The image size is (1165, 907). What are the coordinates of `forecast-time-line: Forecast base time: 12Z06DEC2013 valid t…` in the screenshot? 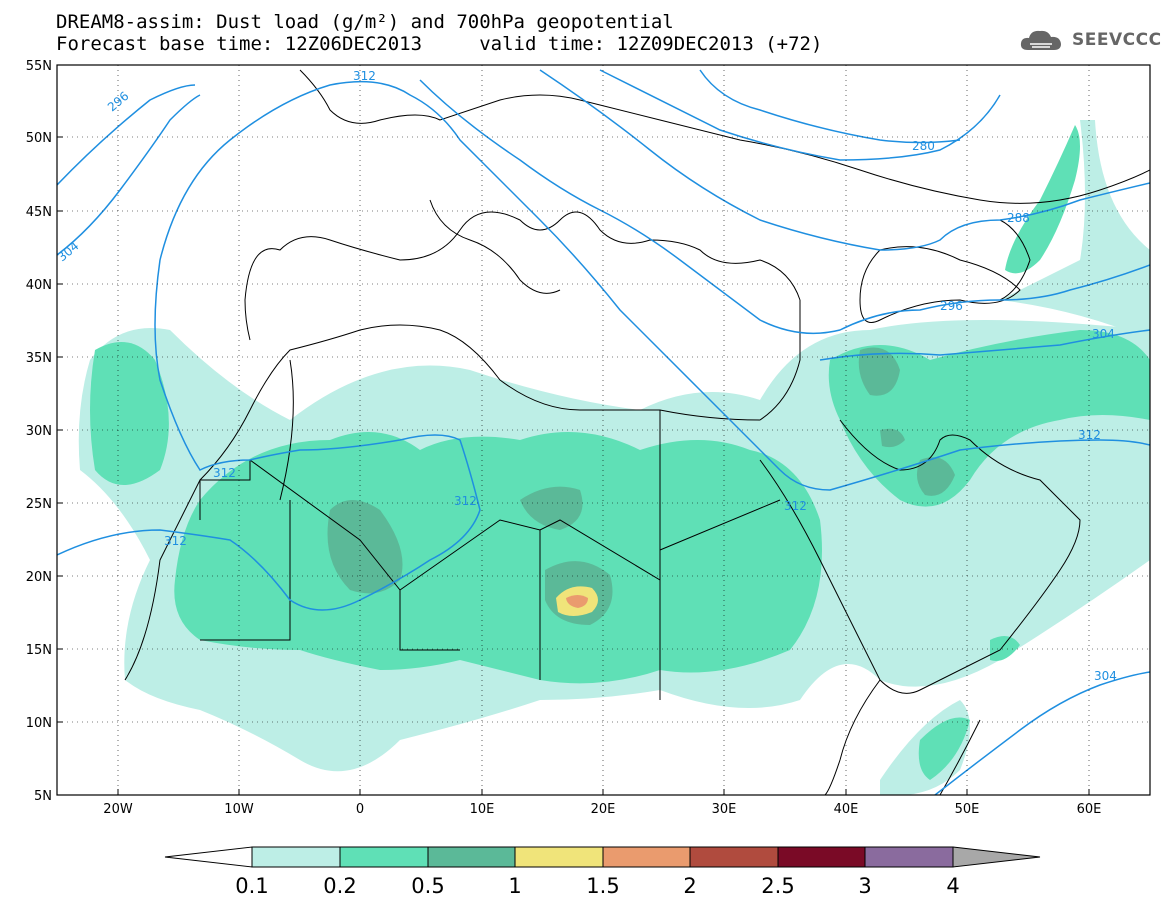 It's located at (439, 44).